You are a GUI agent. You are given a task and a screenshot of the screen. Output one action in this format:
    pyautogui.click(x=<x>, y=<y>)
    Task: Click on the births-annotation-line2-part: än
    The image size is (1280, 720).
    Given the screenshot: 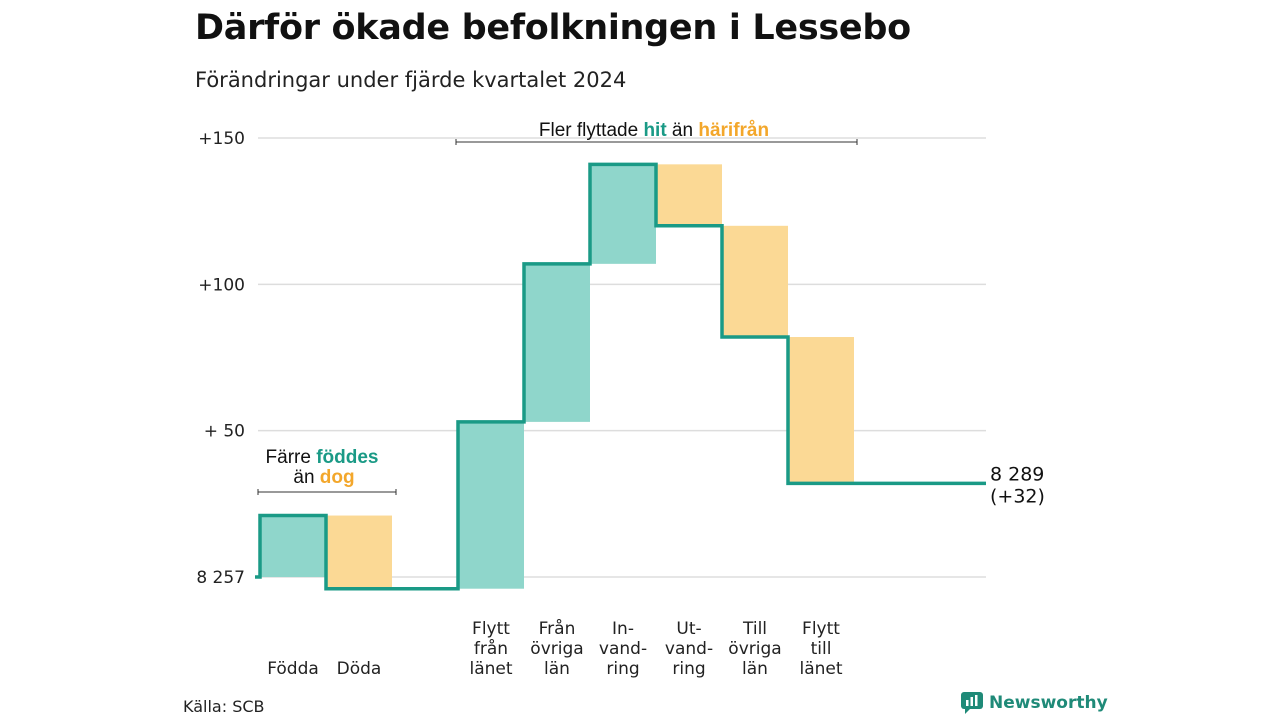 What is the action you would take?
    pyautogui.click(x=306, y=477)
    